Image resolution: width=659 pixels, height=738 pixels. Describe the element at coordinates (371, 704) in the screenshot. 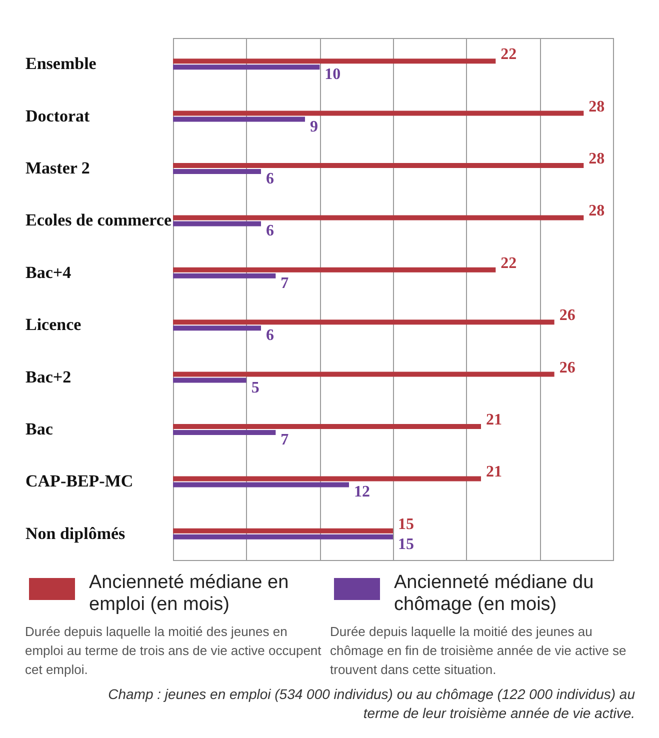

I see `text: Champ : jeunes en emploi (534 000 individus) ou au chômage (122 000 individus) au terme de leur troisième année de vie active.` at that location.